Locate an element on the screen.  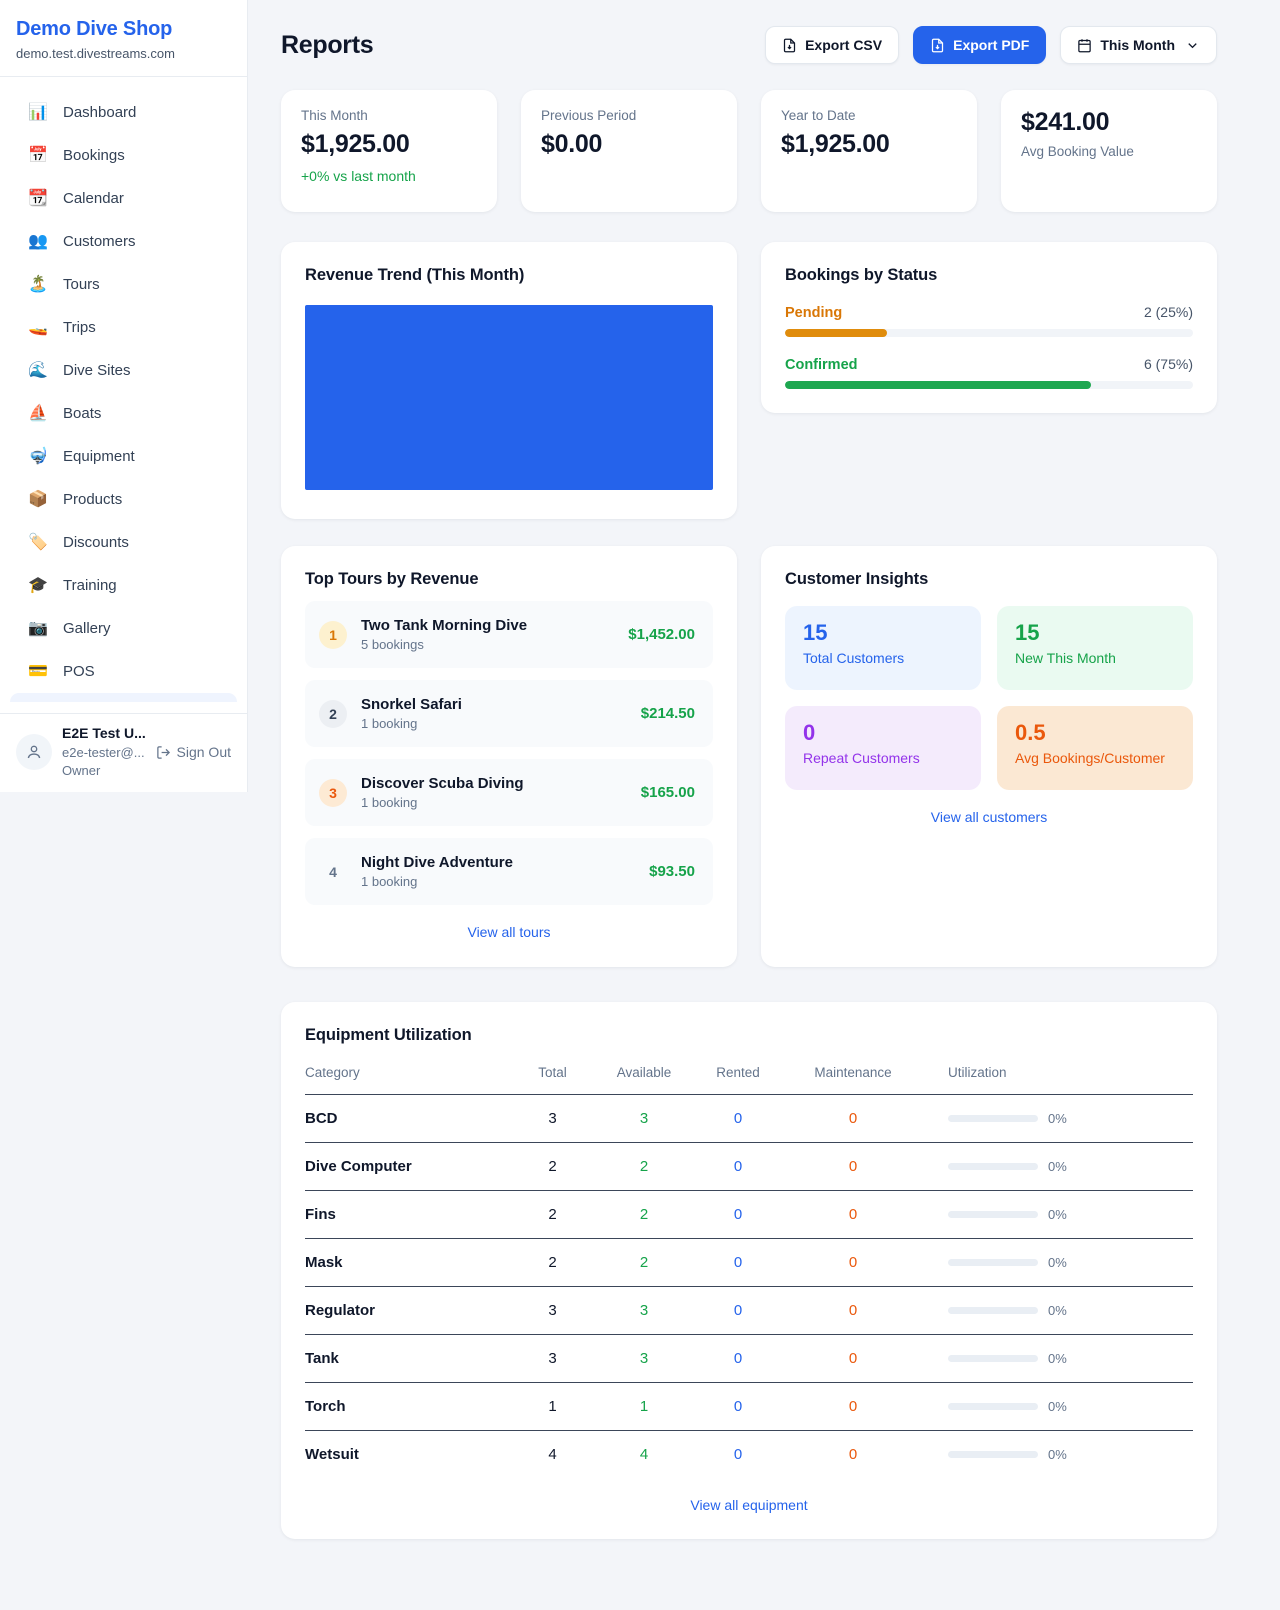
rank-badge: 3 is located at coordinates (333, 792).